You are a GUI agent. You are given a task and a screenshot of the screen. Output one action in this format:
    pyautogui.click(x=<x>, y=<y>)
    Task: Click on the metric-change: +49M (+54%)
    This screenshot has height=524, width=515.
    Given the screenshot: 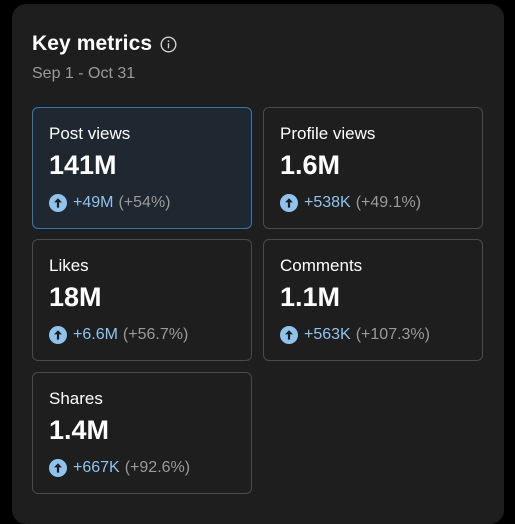 What is the action you would take?
    pyautogui.click(x=110, y=203)
    